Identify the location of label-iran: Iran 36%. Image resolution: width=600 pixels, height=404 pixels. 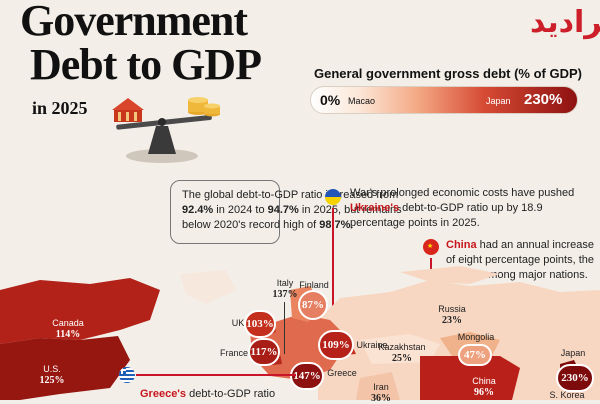
(381, 393).